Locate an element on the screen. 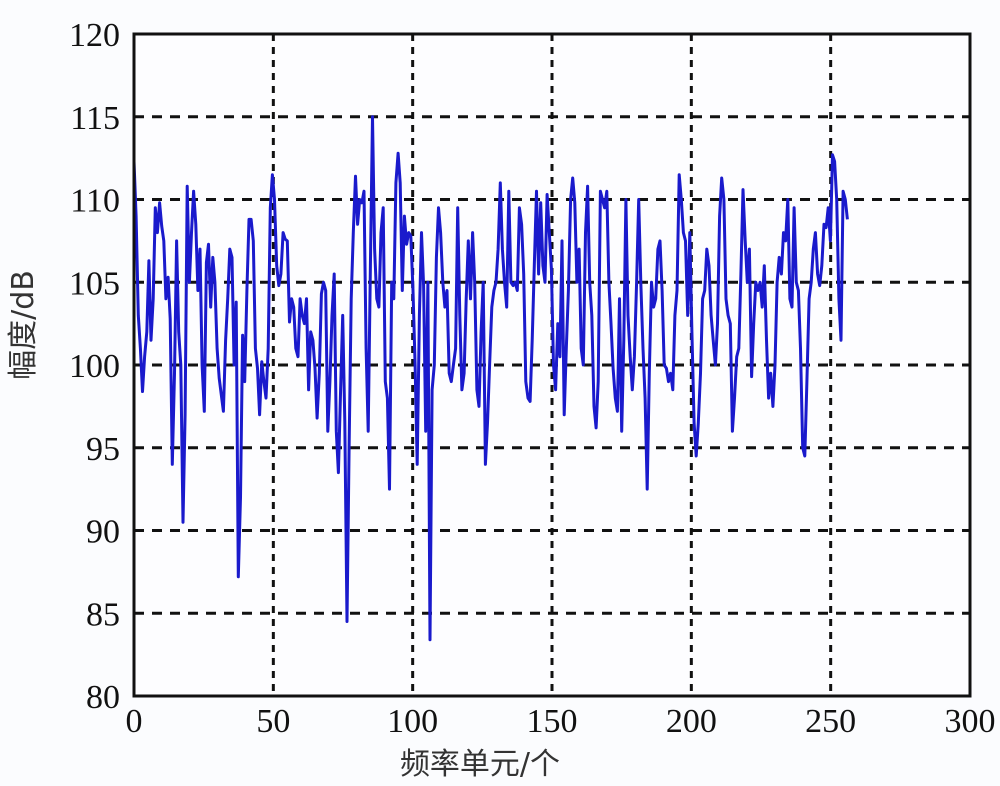 The image size is (1000, 786). y-tick-label: 105 is located at coordinates (94, 283).